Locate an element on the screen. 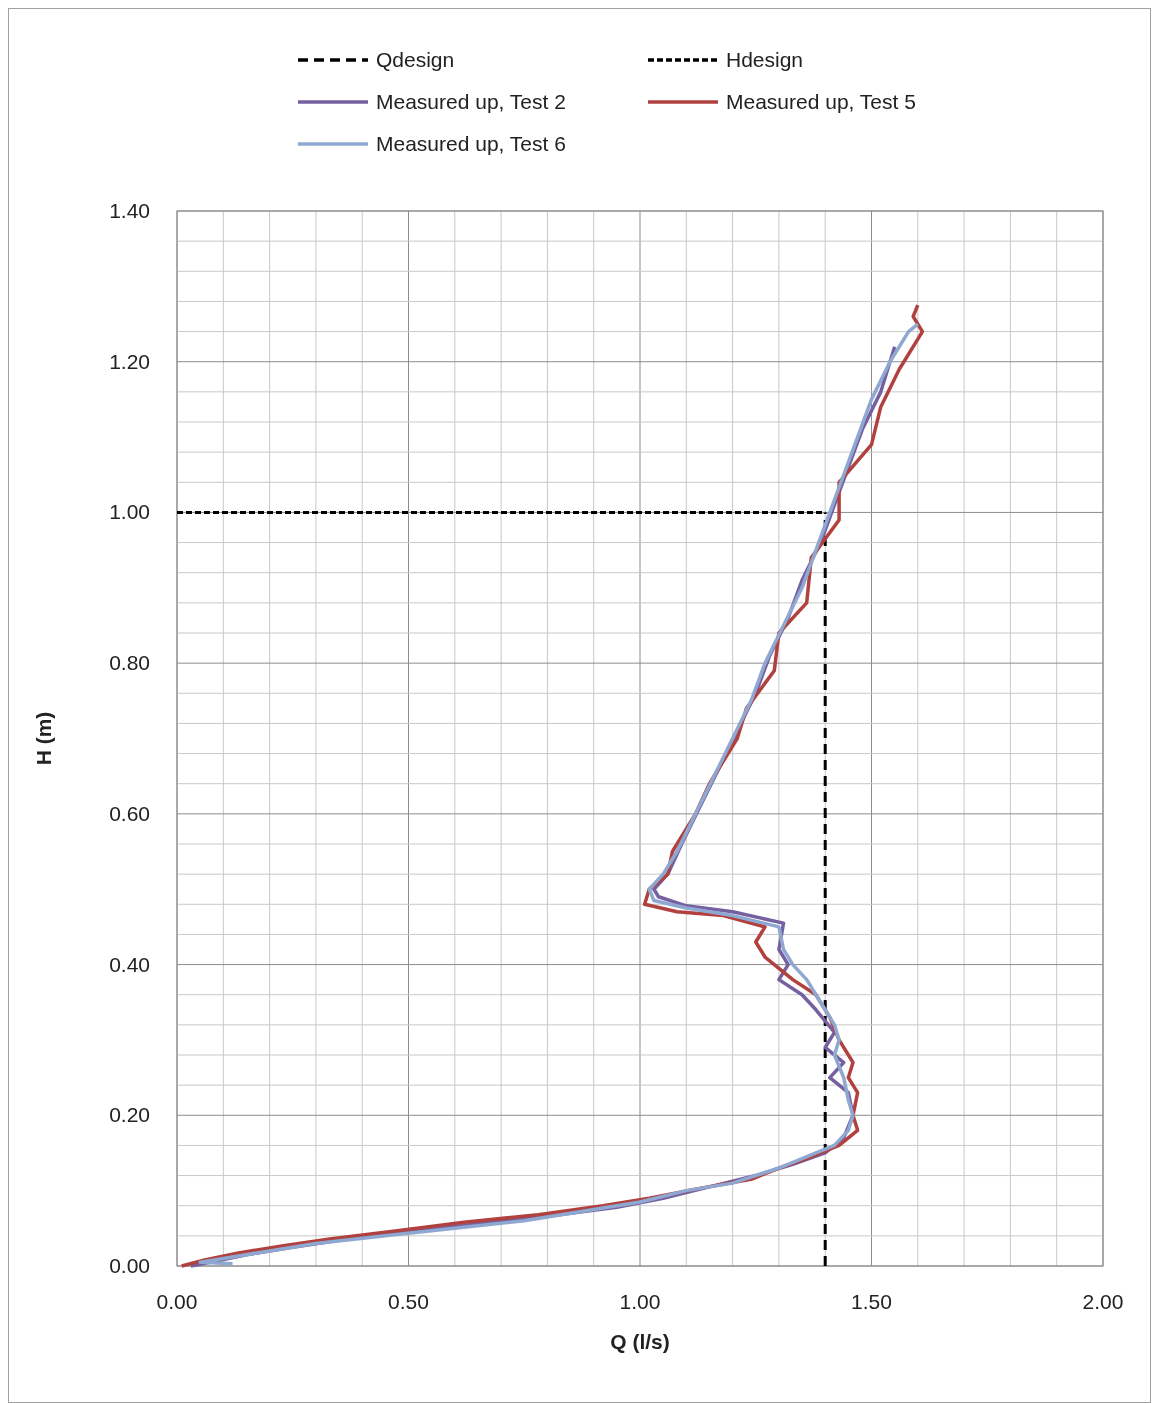  y-tick-label: 1.00 is located at coordinates (129, 512).